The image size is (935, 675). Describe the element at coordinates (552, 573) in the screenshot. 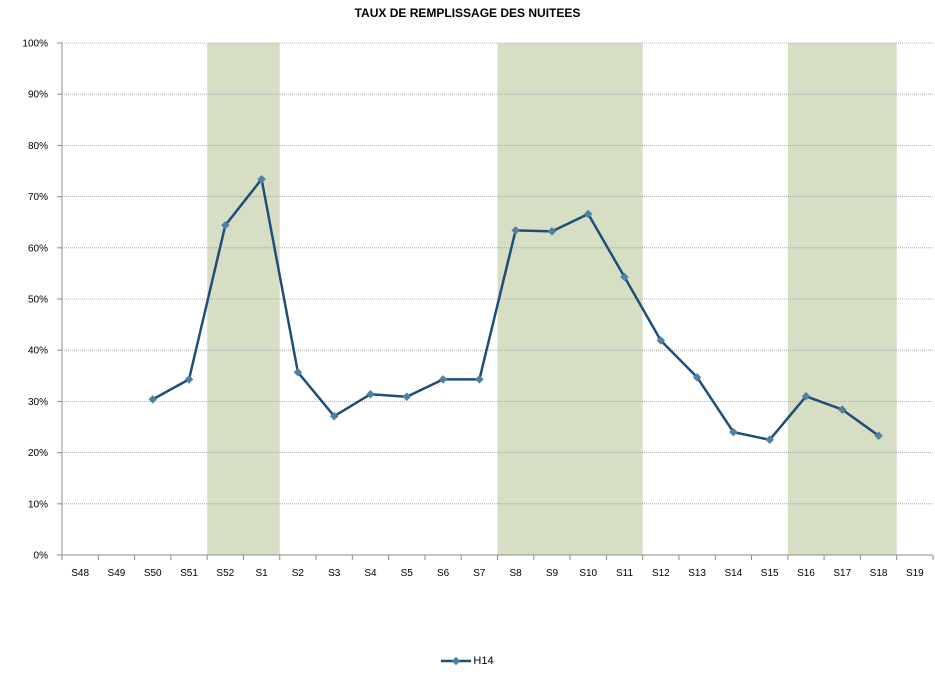

I see `x-tick-label: S9` at that location.